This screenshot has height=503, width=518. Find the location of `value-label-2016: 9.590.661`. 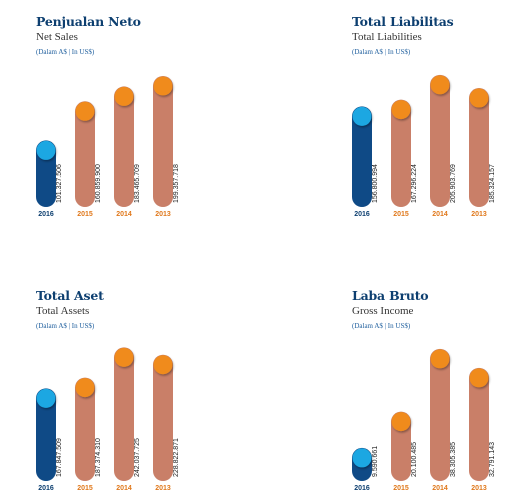

value-label-2016: 9.590.661 is located at coordinates (375, 461).